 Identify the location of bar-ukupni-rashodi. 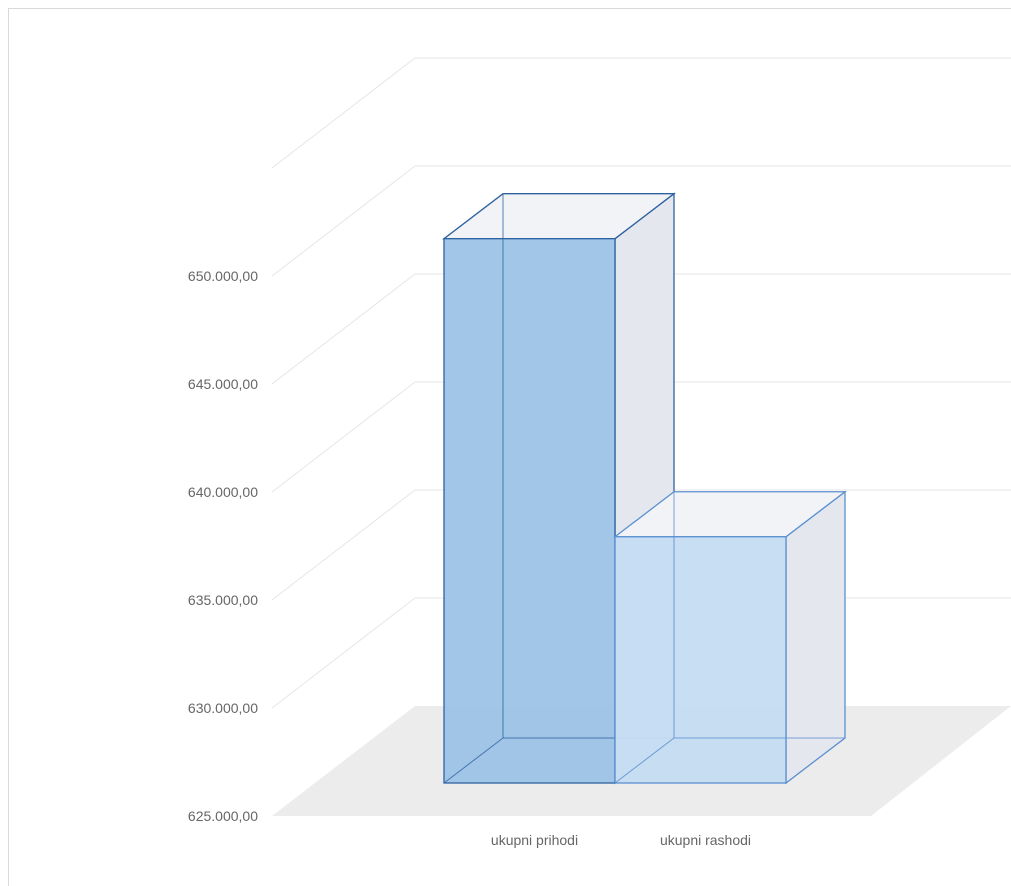
(730, 637).